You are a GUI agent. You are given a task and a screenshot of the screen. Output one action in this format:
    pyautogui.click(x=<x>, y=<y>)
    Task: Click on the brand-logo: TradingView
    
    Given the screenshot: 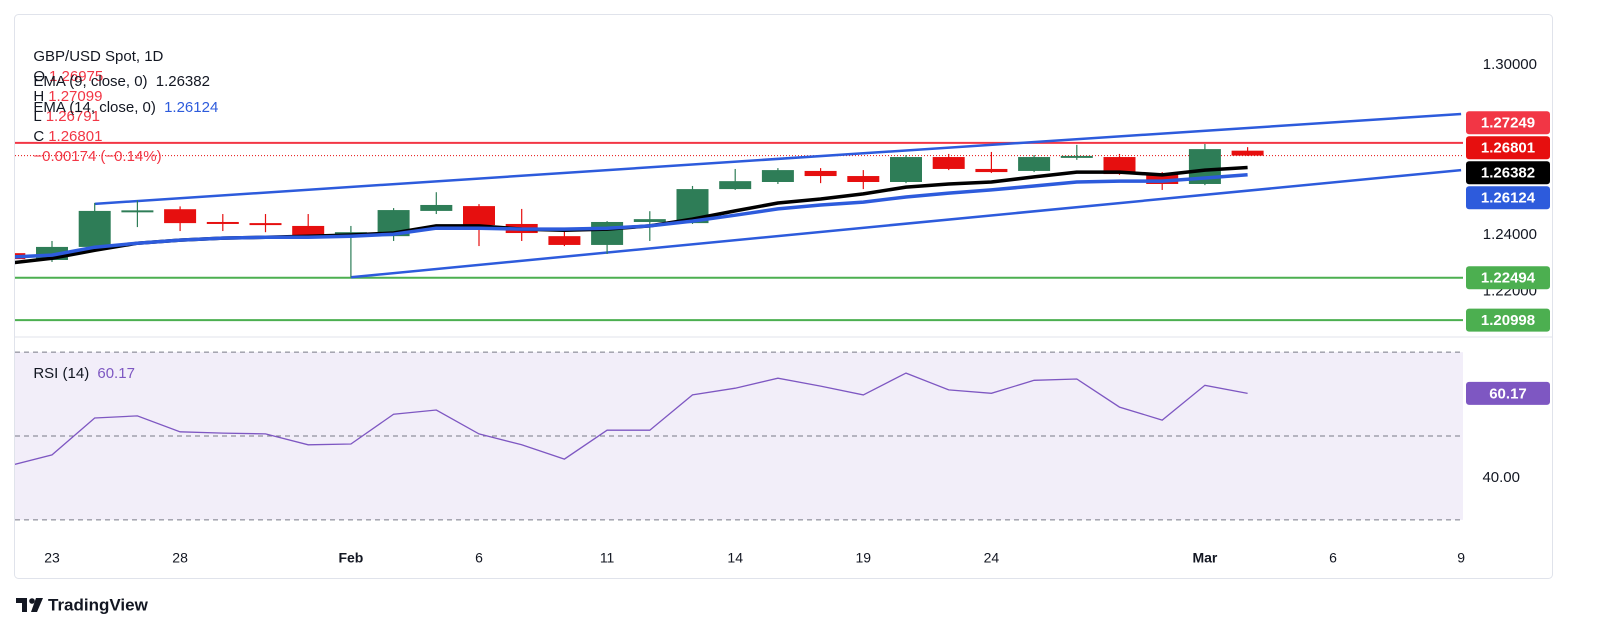 What is the action you would take?
    pyautogui.click(x=82, y=604)
    